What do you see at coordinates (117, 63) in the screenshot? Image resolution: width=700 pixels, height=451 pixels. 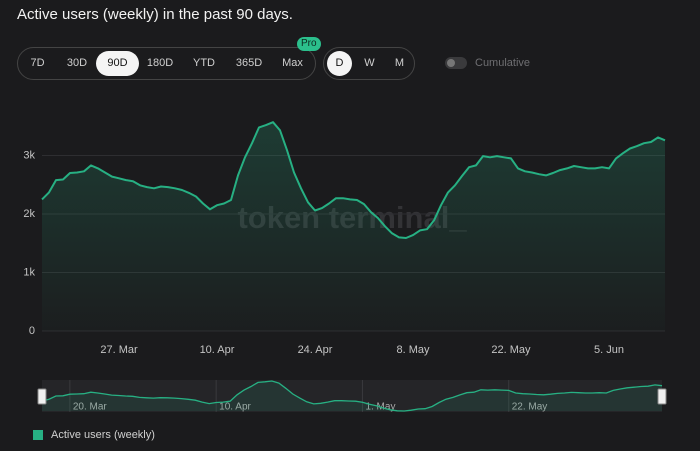 I see `range-button: 90D` at bounding box center [117, 63].